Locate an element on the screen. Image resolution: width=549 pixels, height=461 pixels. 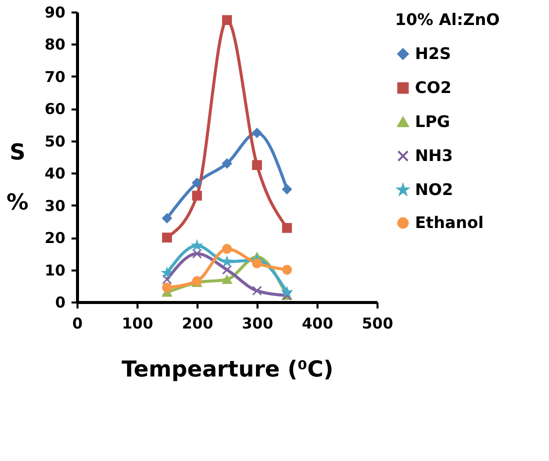
legend-label: CO2 is located at coordinates (433, 87).